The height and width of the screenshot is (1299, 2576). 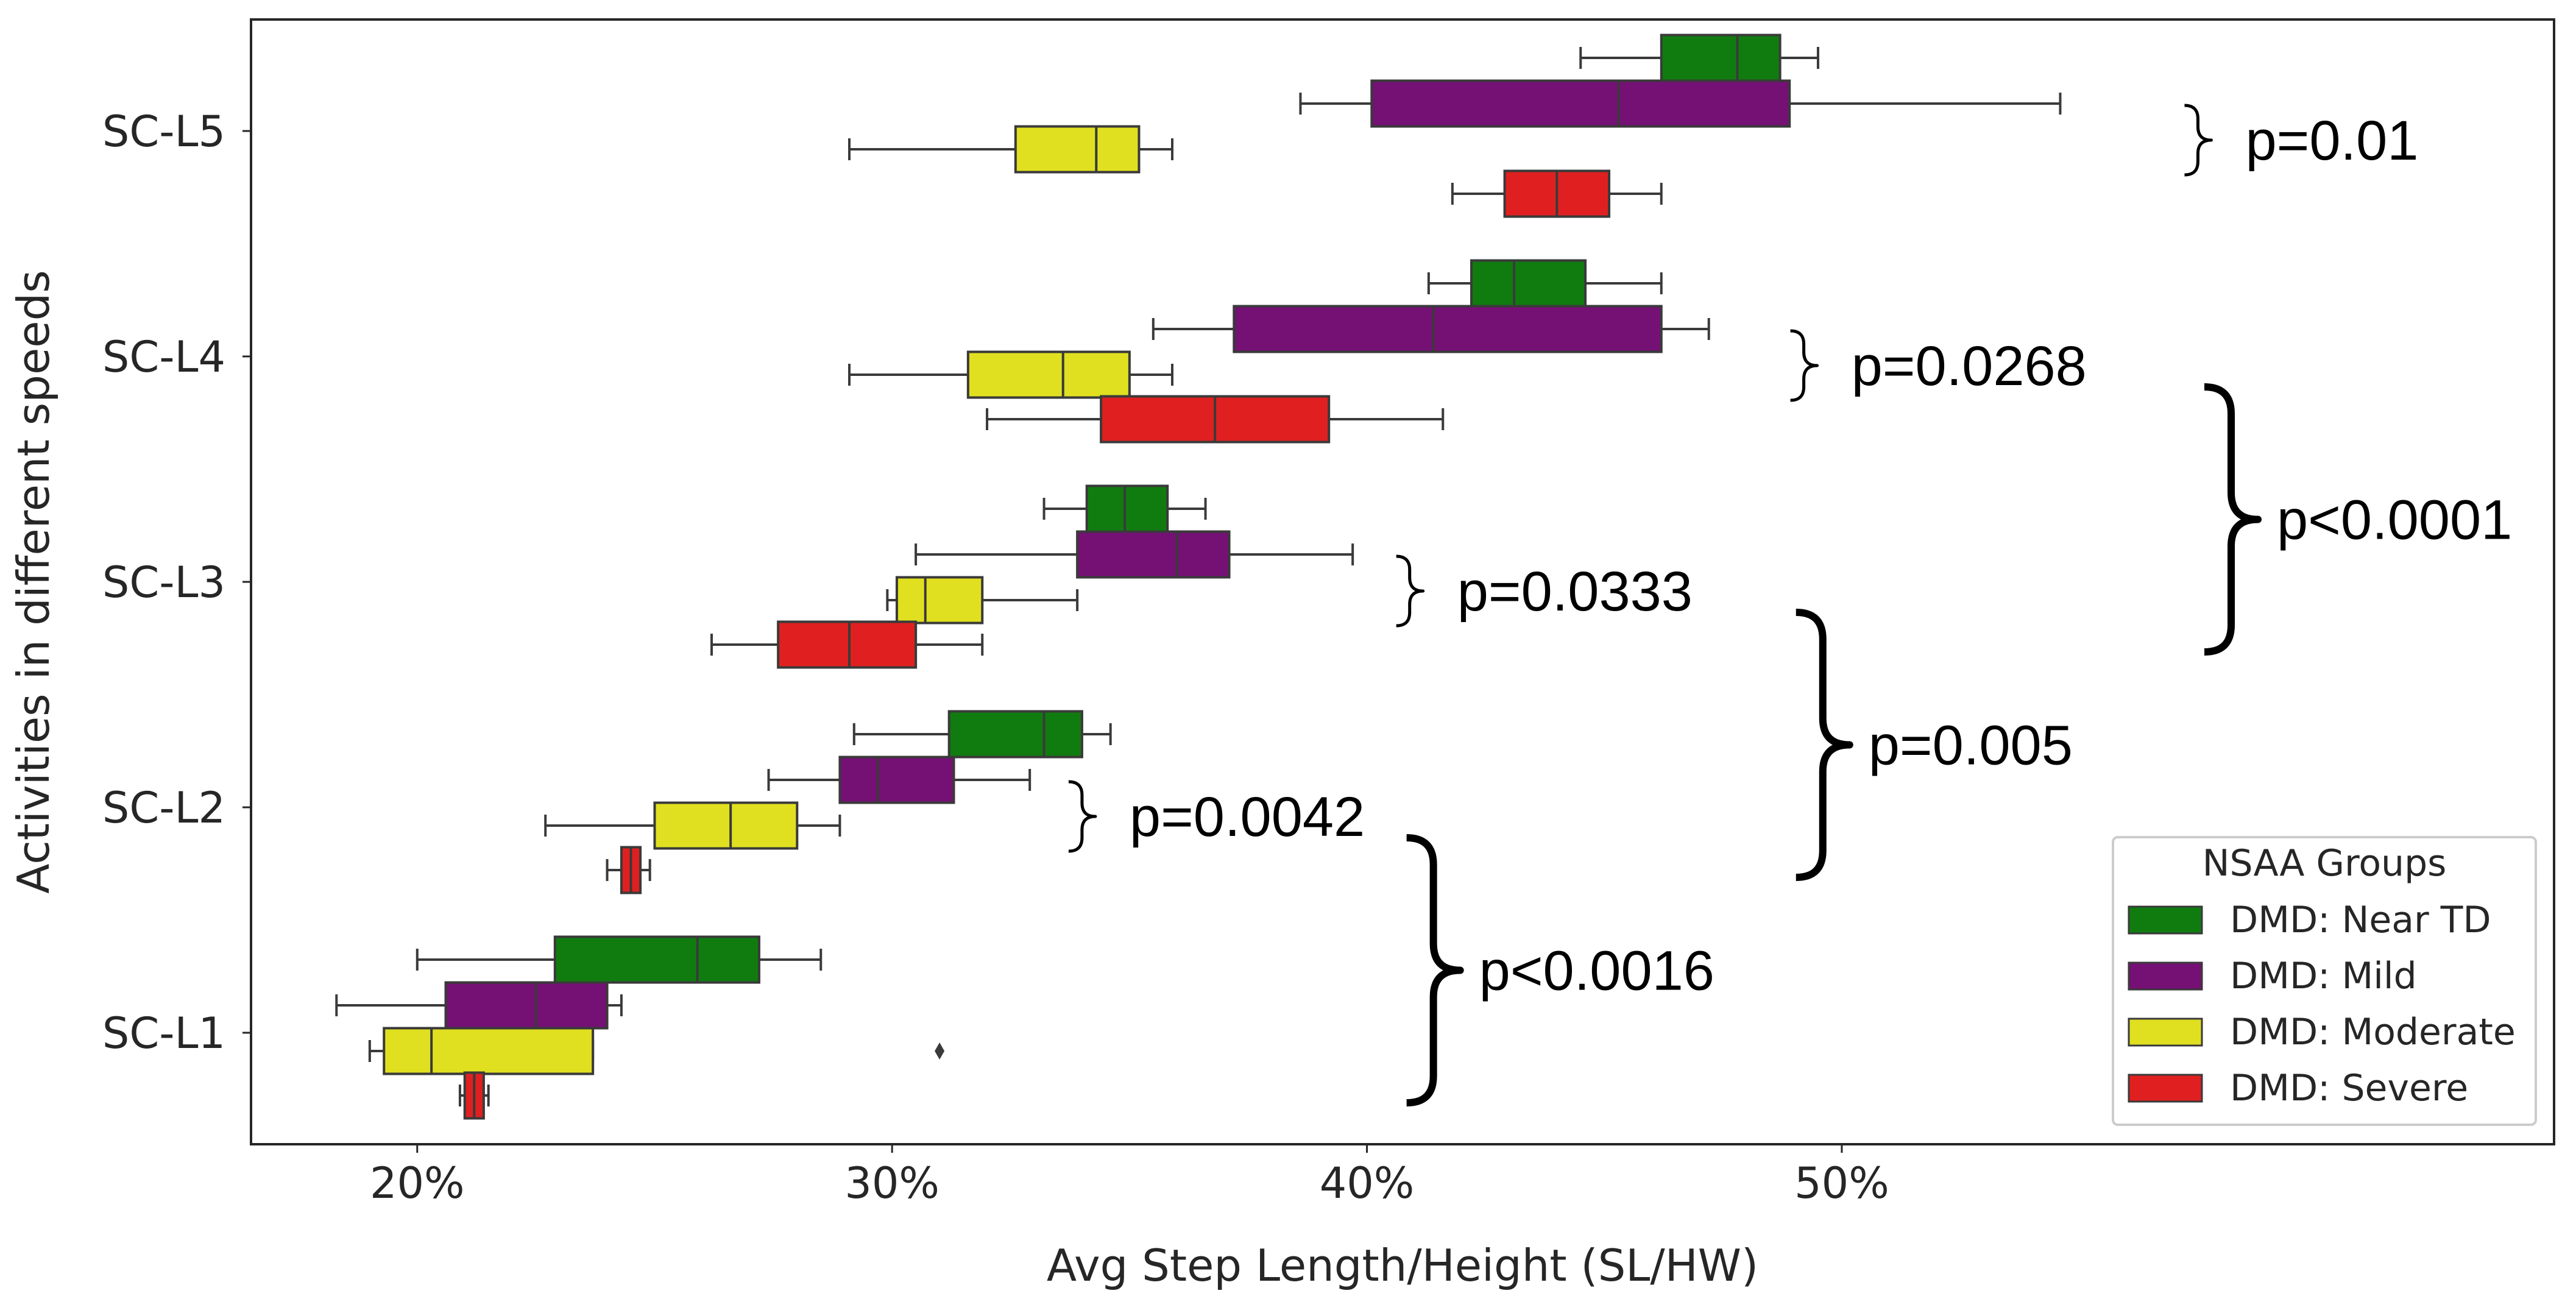 I want to click on box-dmd-severe-sc-l2, so click(x=629, y=870).